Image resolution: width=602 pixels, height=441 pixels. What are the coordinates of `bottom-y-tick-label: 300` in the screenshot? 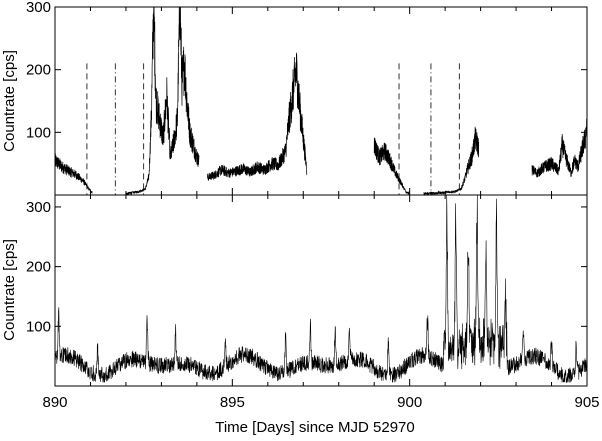 It's located at (38, 207).